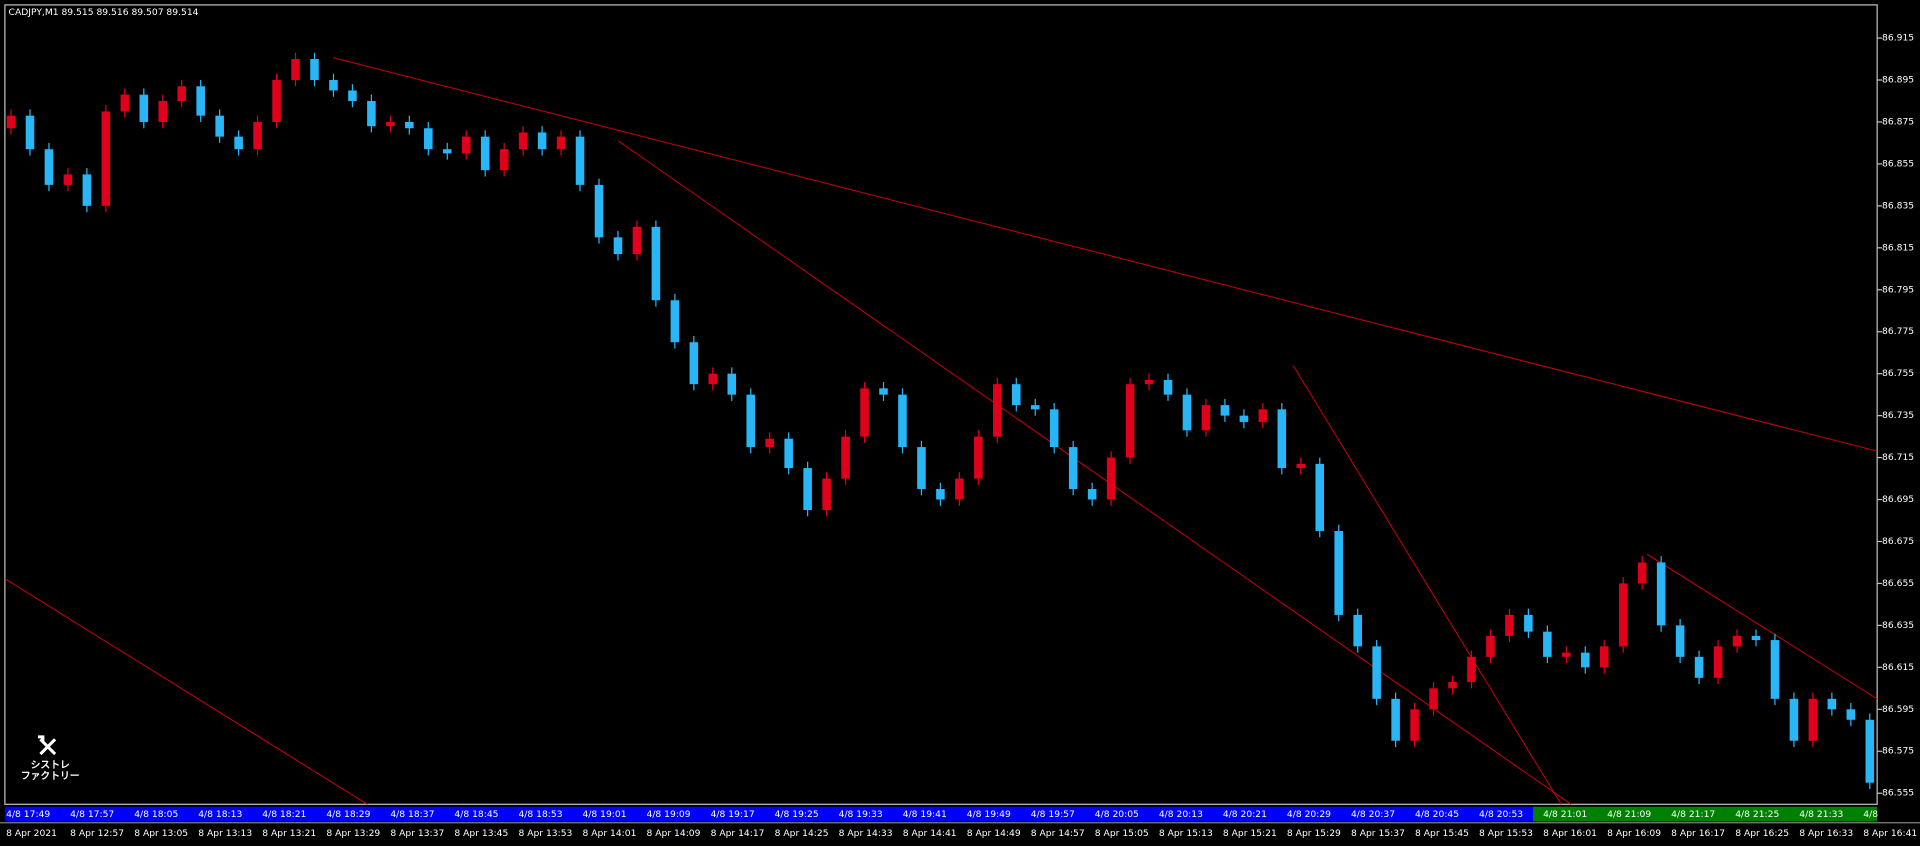 The image size is (1920, 846). Describe the element at coordinates (1898, 751) in the screenshot. I see `y-tick-label: 86.575` at that location.